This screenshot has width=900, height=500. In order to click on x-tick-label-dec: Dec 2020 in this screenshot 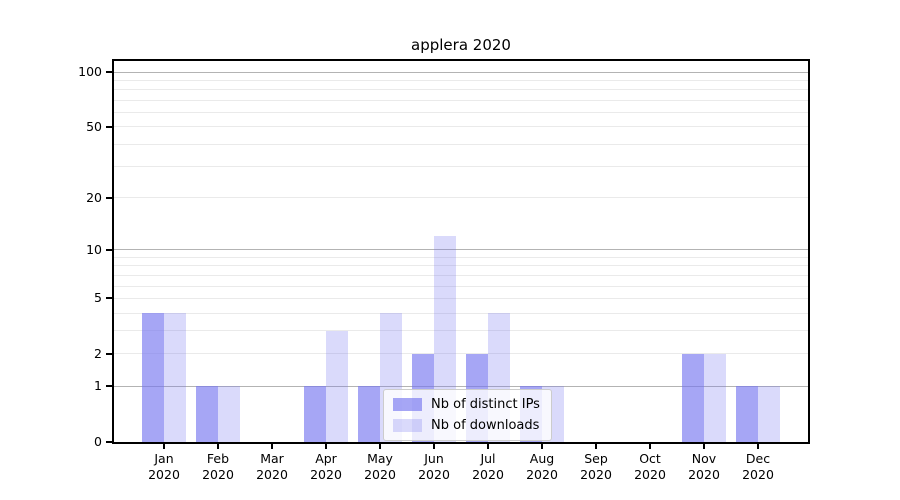, I will do `click(758, 466)`.